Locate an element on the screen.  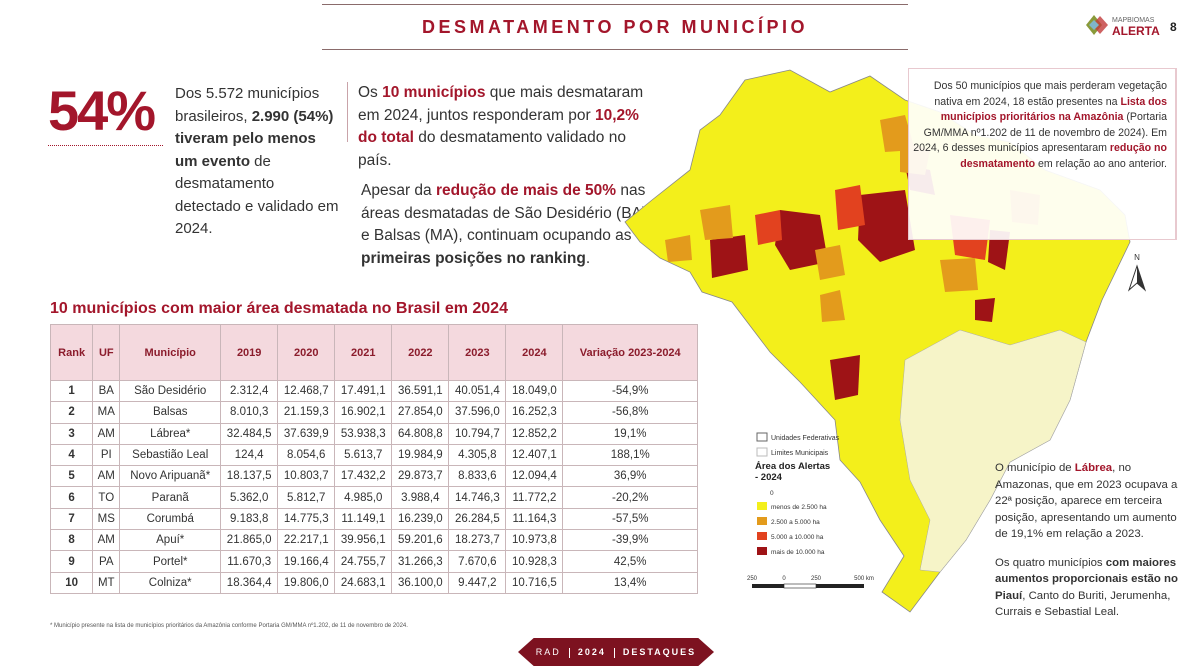
legend-label: menos de 2.500 ha is located at coordinates (799, 507).